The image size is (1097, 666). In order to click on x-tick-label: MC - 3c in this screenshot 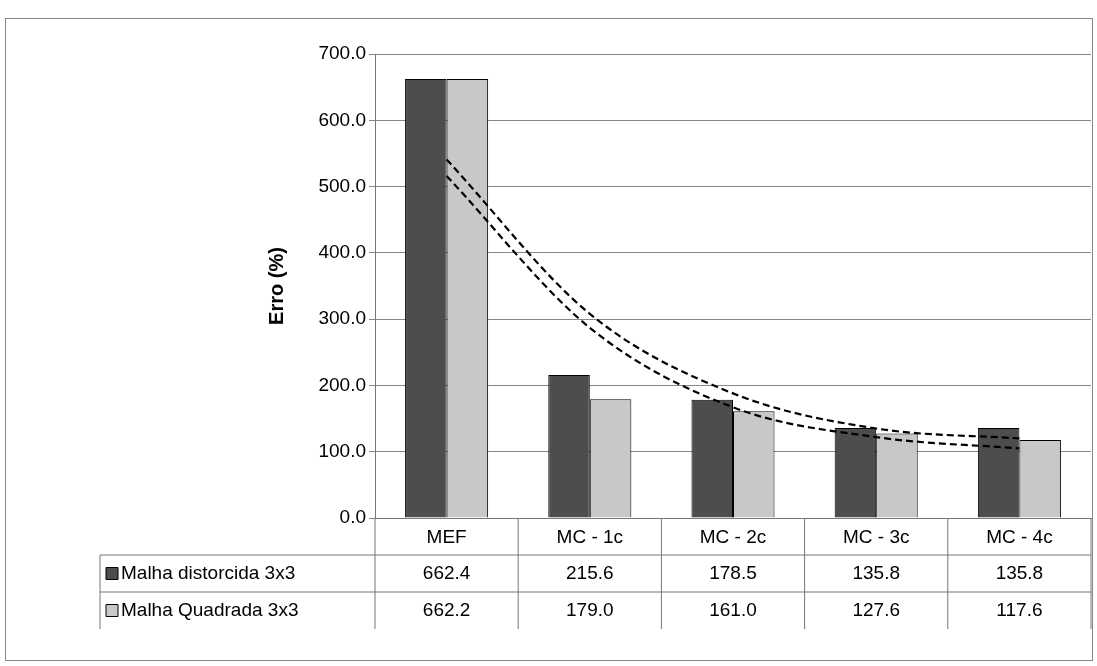, I will do `click(876, 536)`.